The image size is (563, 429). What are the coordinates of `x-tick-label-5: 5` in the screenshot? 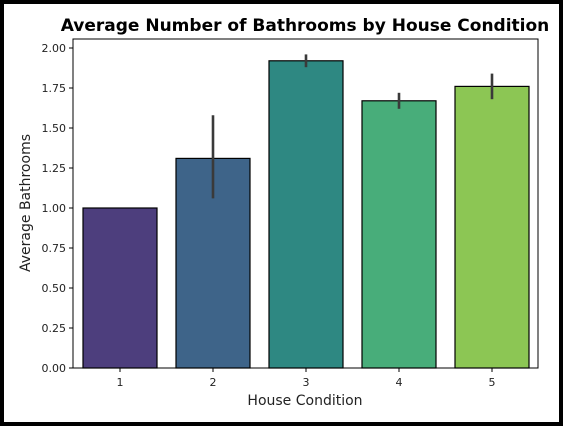 It's located at (492, 382).